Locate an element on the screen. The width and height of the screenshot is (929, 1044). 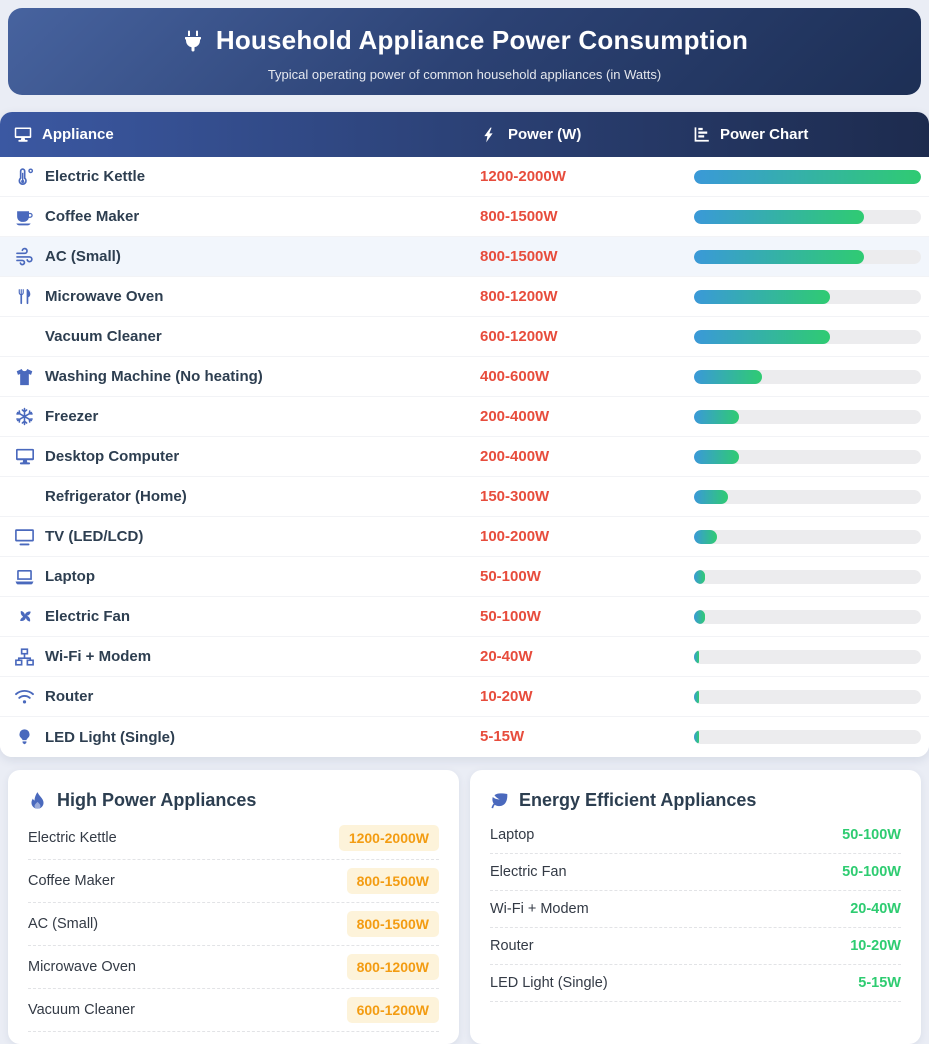
power-cell: 800-1500W is located at coordinates (586, 217).